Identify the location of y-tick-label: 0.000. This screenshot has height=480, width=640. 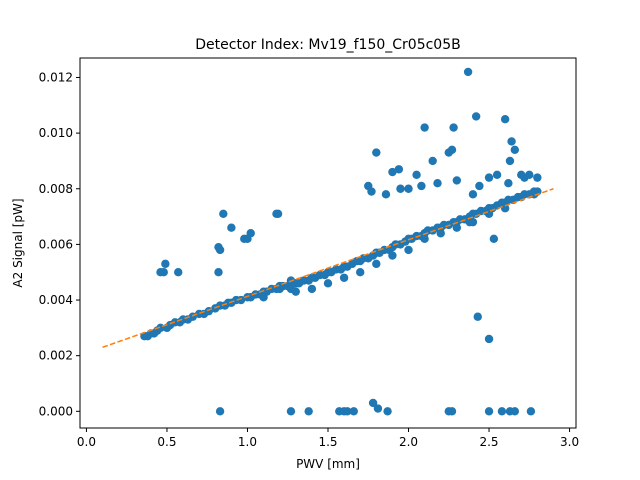
(56, 411).